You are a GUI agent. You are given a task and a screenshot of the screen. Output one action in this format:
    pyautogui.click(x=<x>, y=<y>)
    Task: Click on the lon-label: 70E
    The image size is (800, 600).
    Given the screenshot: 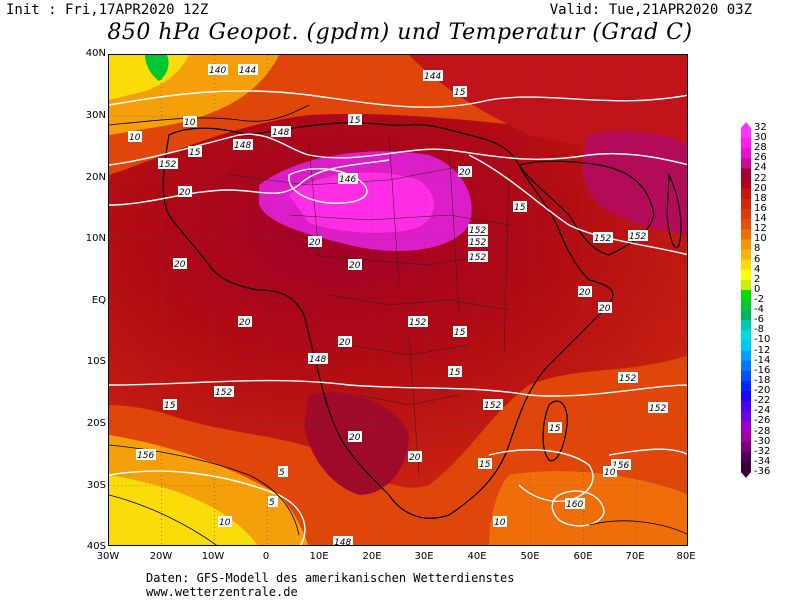 What is the action you would take?
    pyautogui.click(x=635, y=556)
    